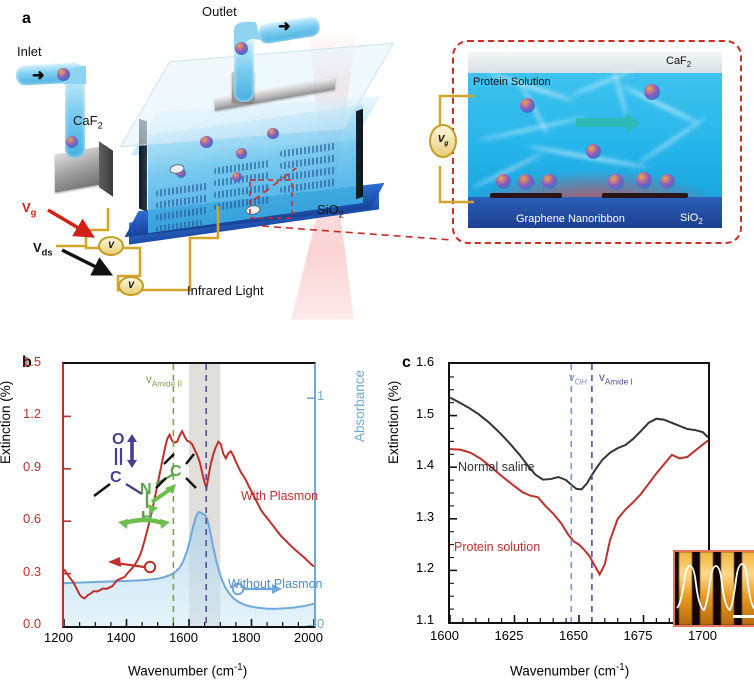 The height and width of the screenshot is (699, 754). I want to click on amide-ii-line-label: vAmide II, so click(164, 381).